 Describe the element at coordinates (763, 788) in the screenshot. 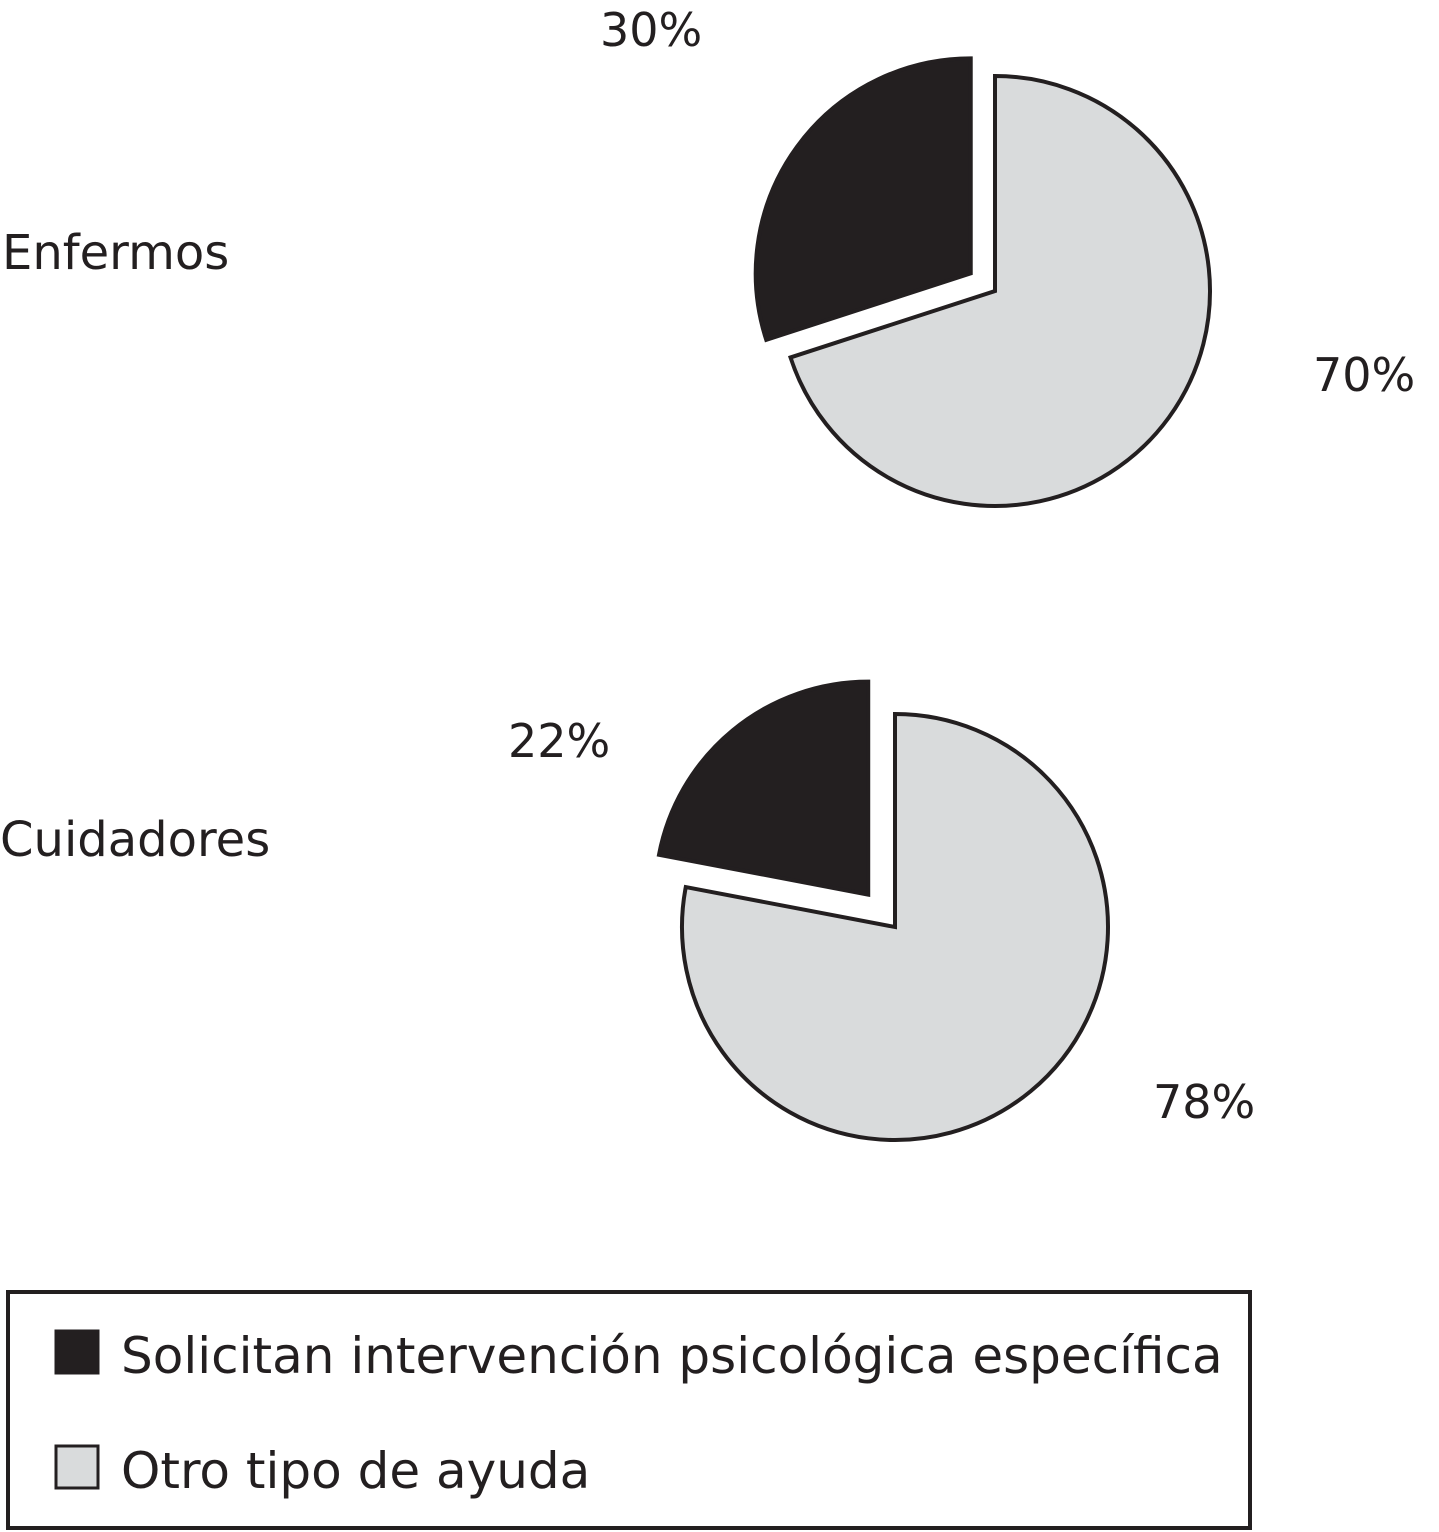

I see `pie-slice-cuidadores-solicitan` at that location.